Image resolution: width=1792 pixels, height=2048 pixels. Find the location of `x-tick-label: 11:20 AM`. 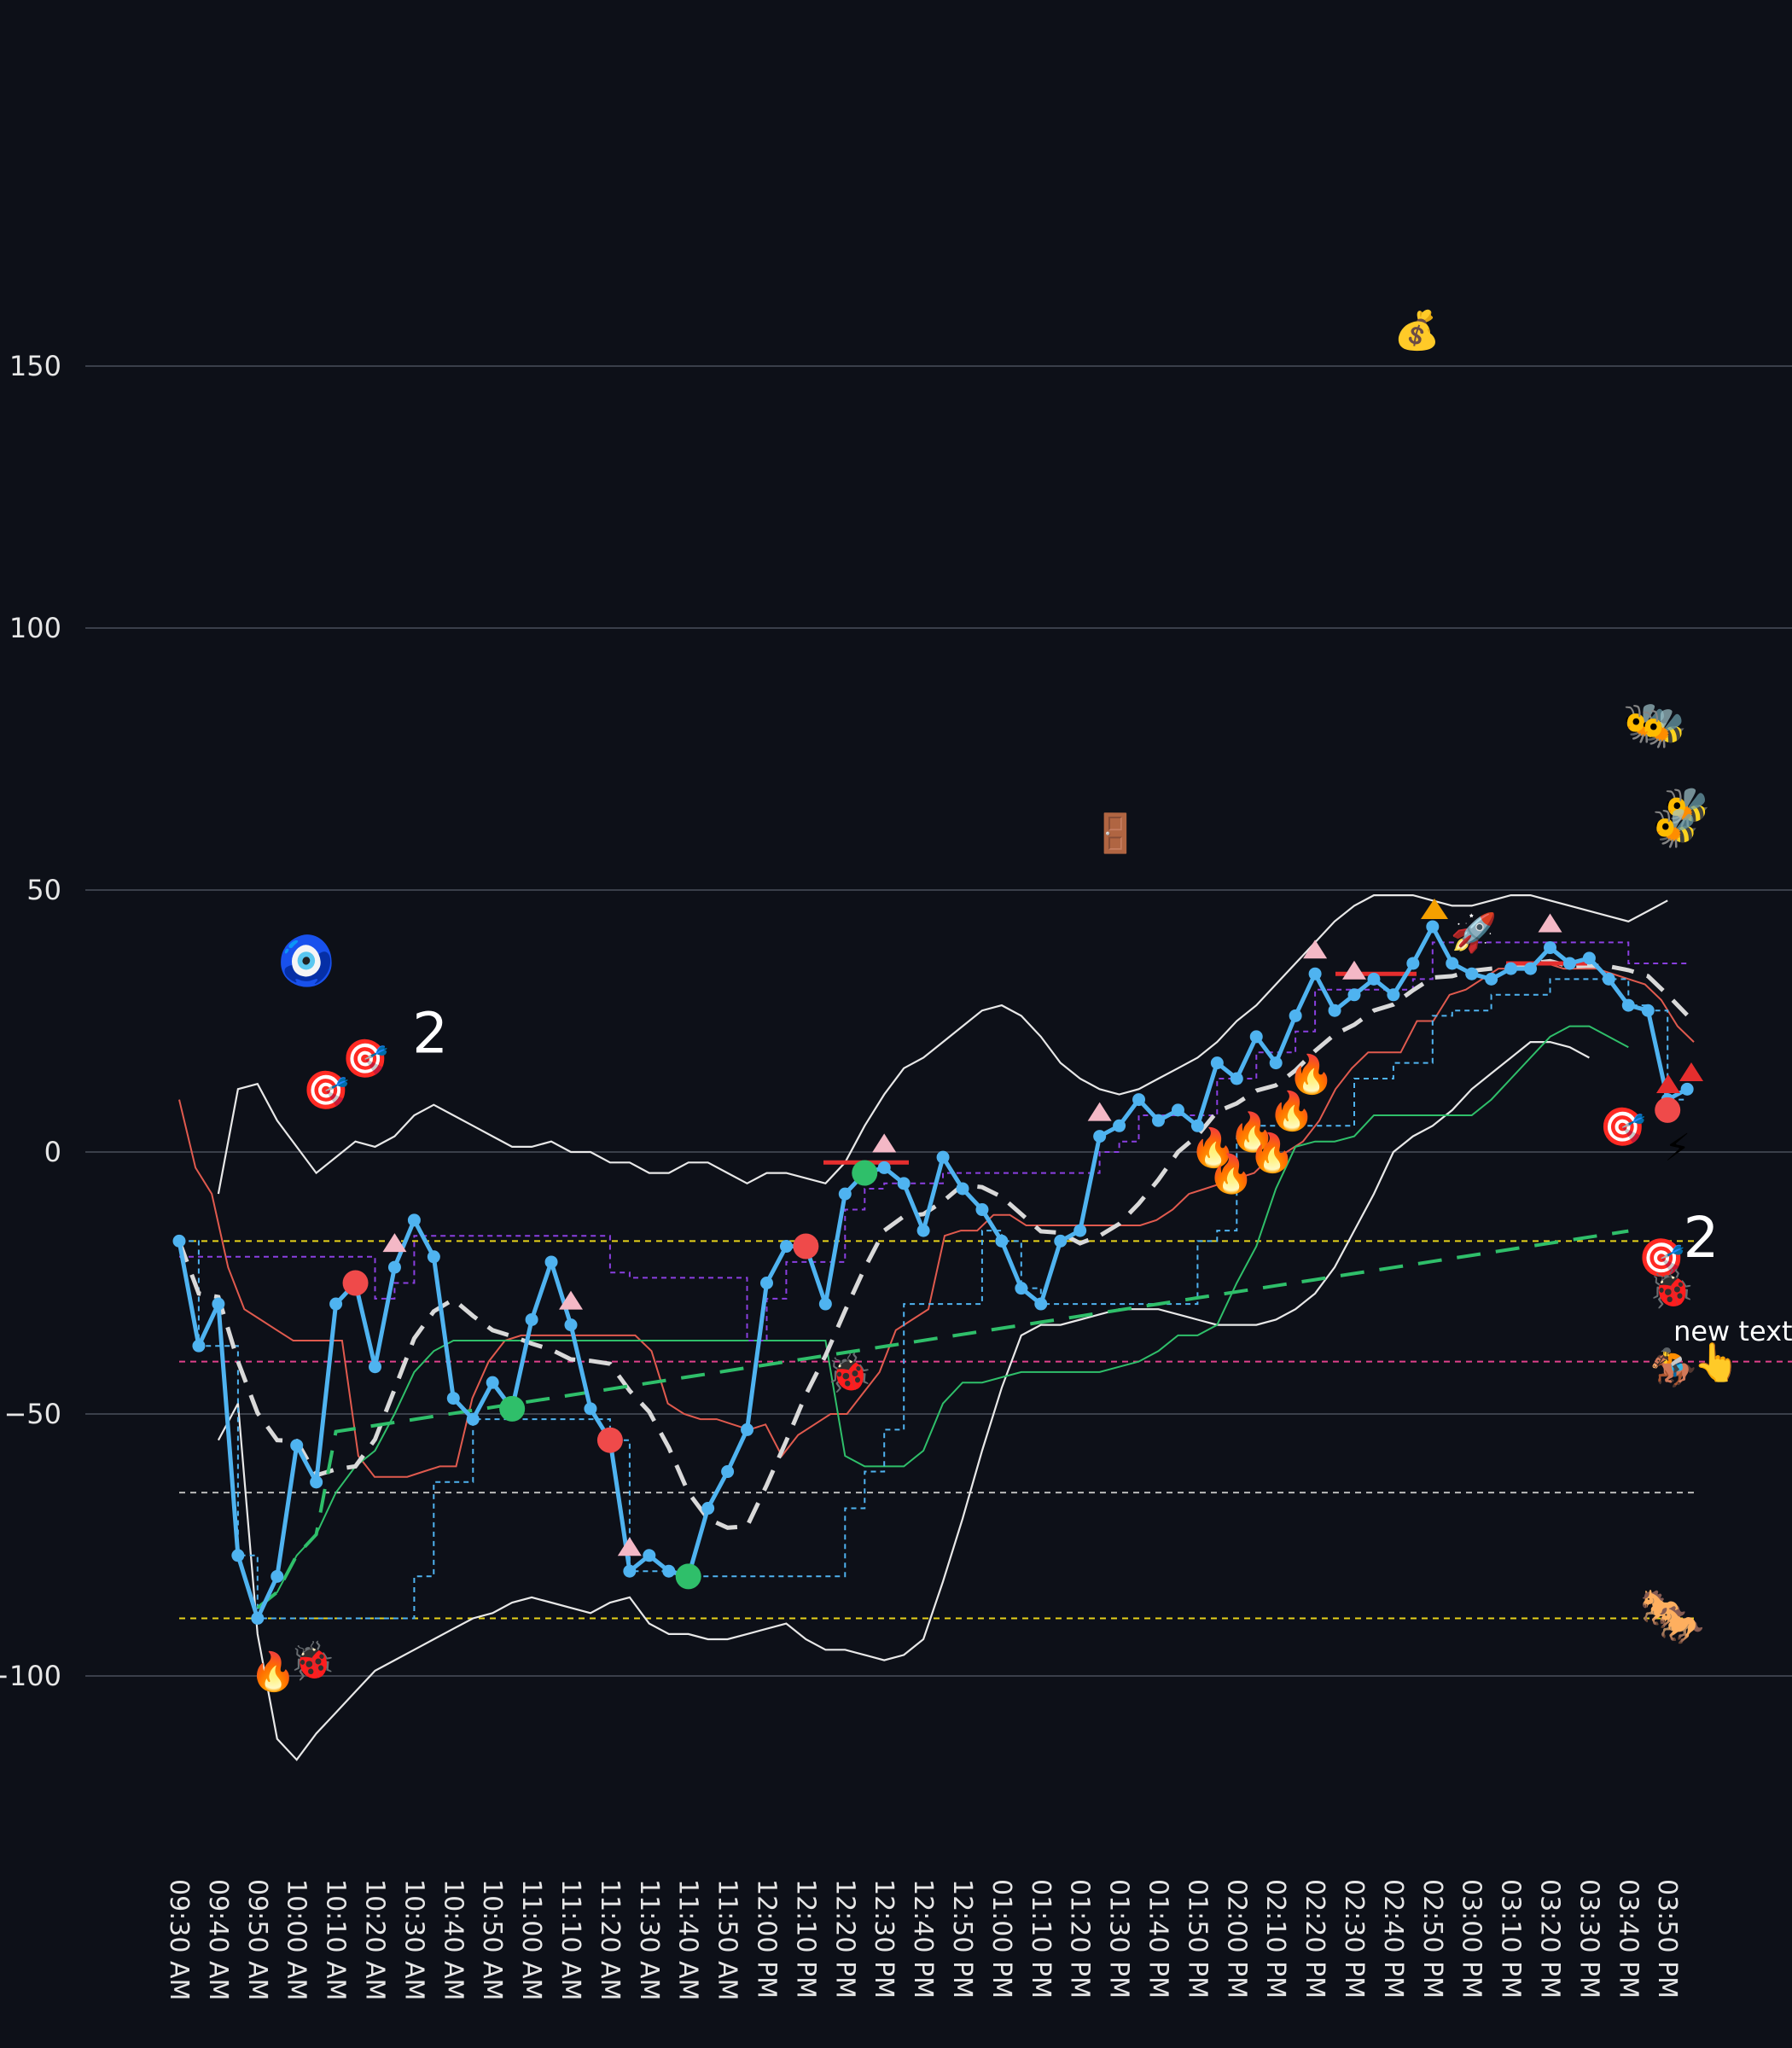

x-tick-label: 11:20 AM is located at coordinates (610, 1940).